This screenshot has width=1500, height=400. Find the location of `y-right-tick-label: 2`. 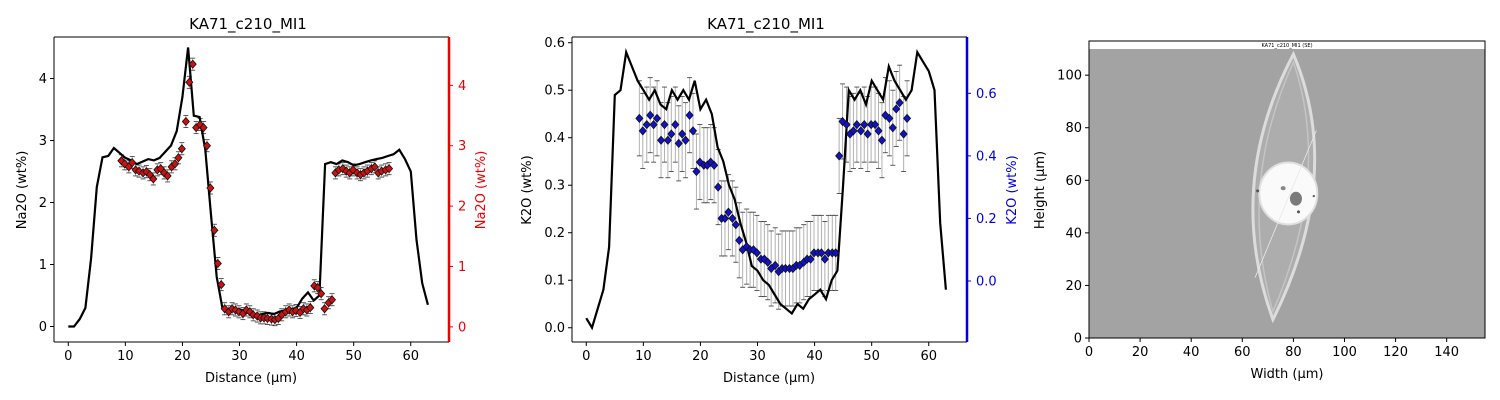

y-right-tick-label: 2 is located at coordinates (462, 207).